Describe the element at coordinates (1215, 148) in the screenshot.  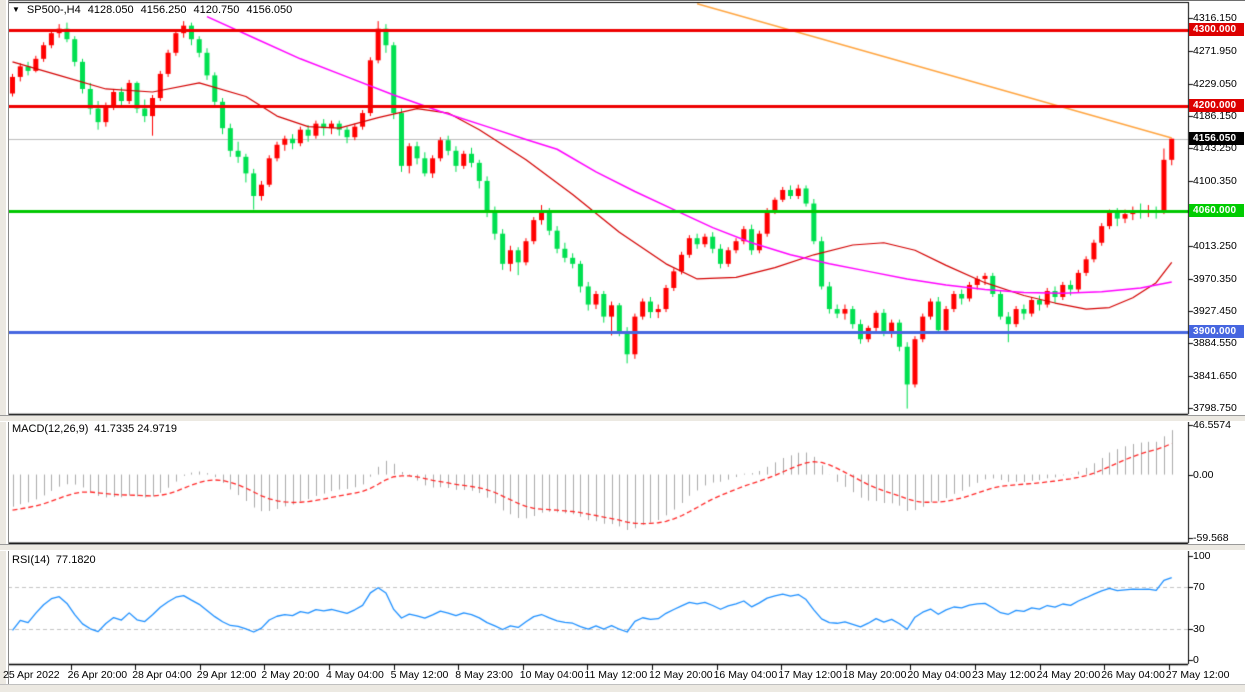
I see `price-tick-label: 4143.250` at that location.